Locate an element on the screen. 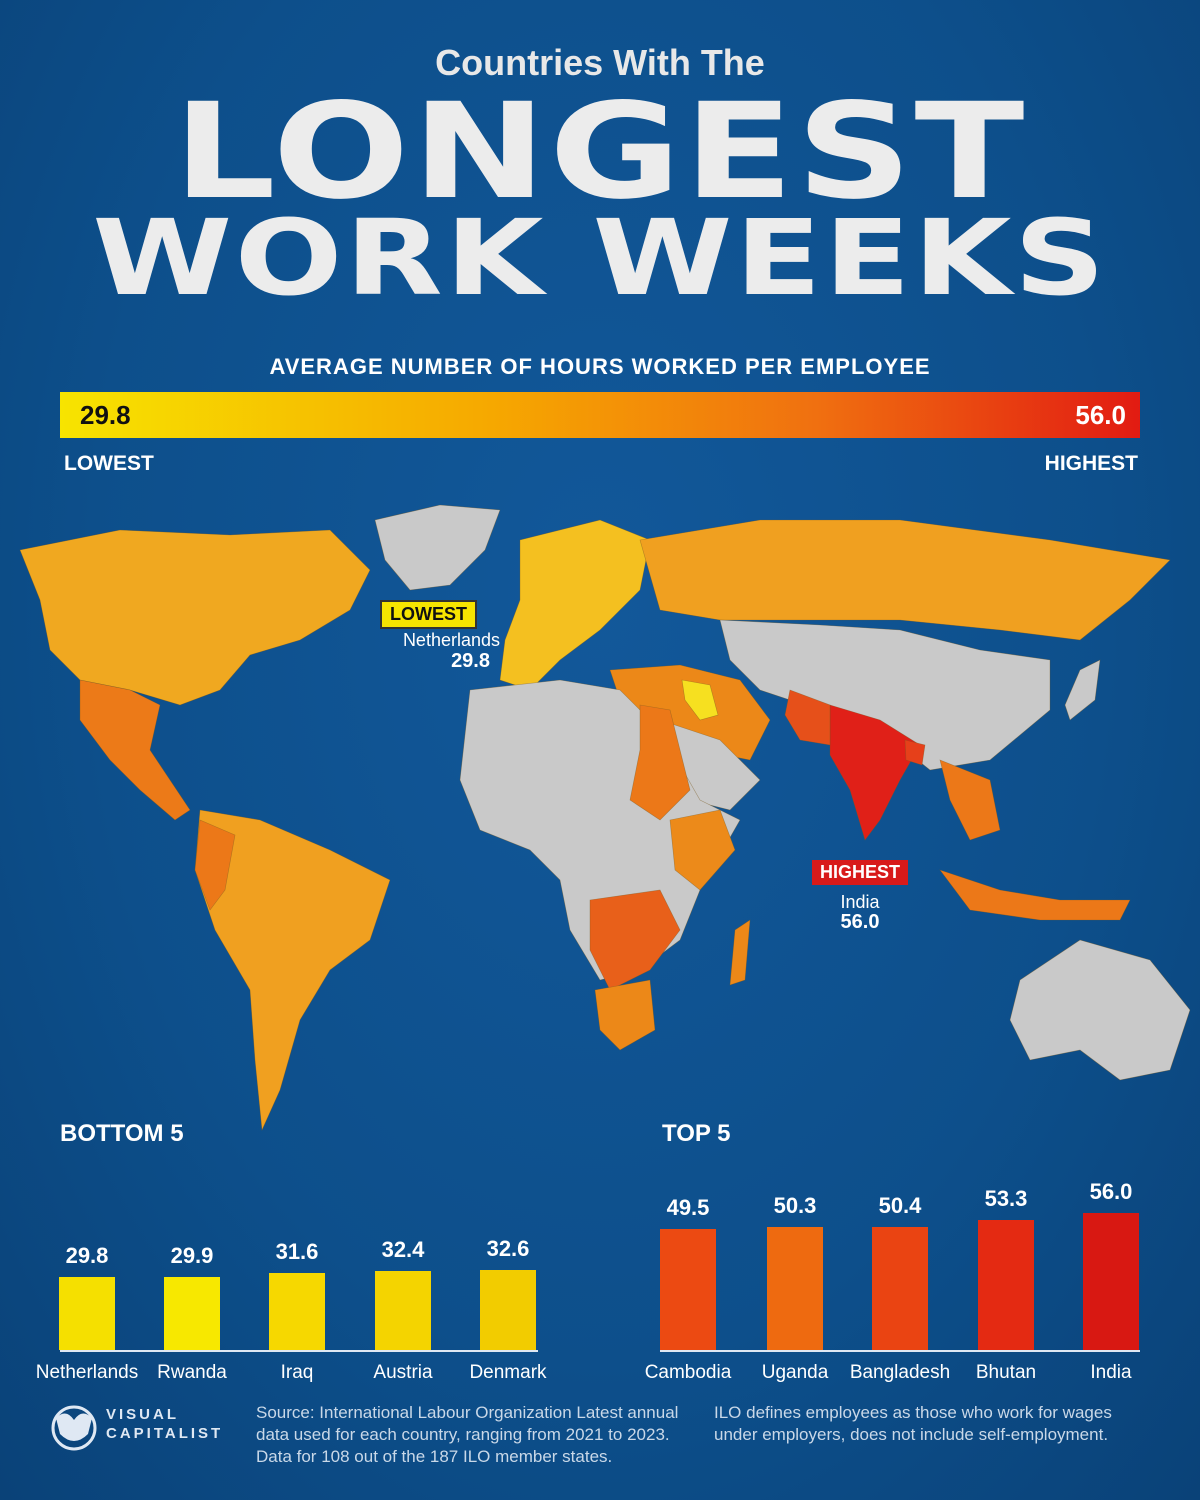 This screenshot has height=1500, width=1200. russia is located at coordinates (905, 580).